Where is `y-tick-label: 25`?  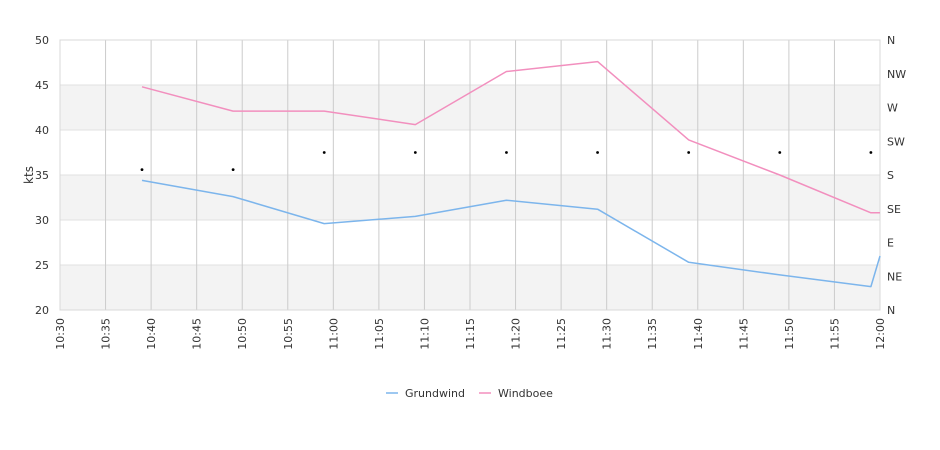 y-tick-label: 25 is located at coordinates (42, 265).